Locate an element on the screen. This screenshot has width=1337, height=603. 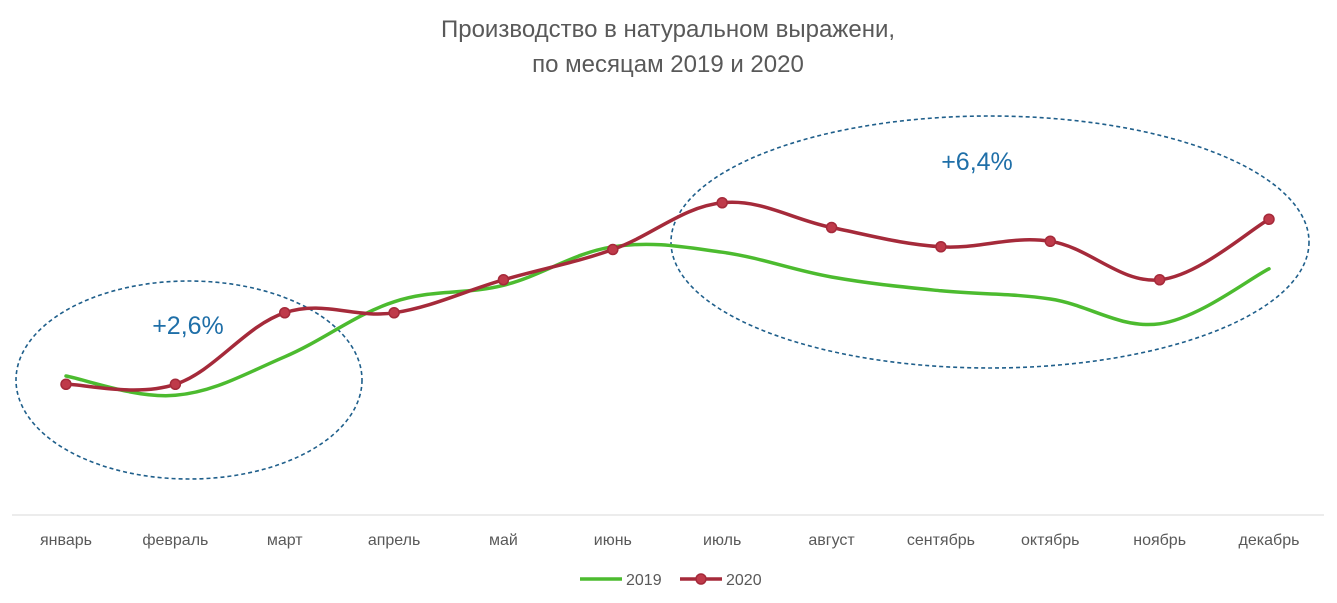
x-tick-label: январь is located at coordinates (66, 540).